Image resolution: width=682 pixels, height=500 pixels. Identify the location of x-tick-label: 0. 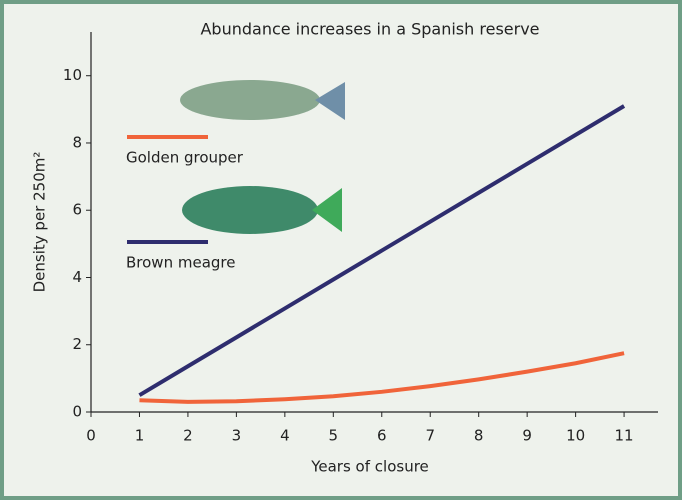
(91, 436).